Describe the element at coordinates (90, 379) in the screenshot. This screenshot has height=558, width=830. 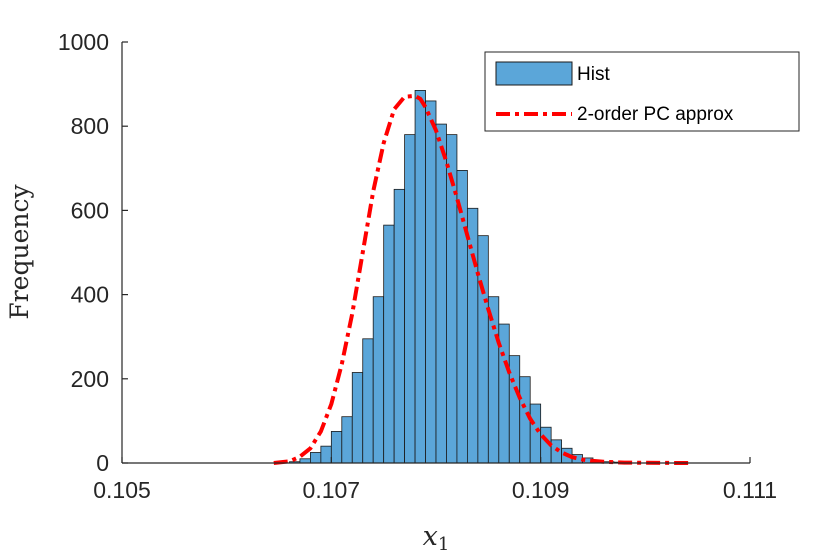
I see `y-tick-label: 200` at that location.